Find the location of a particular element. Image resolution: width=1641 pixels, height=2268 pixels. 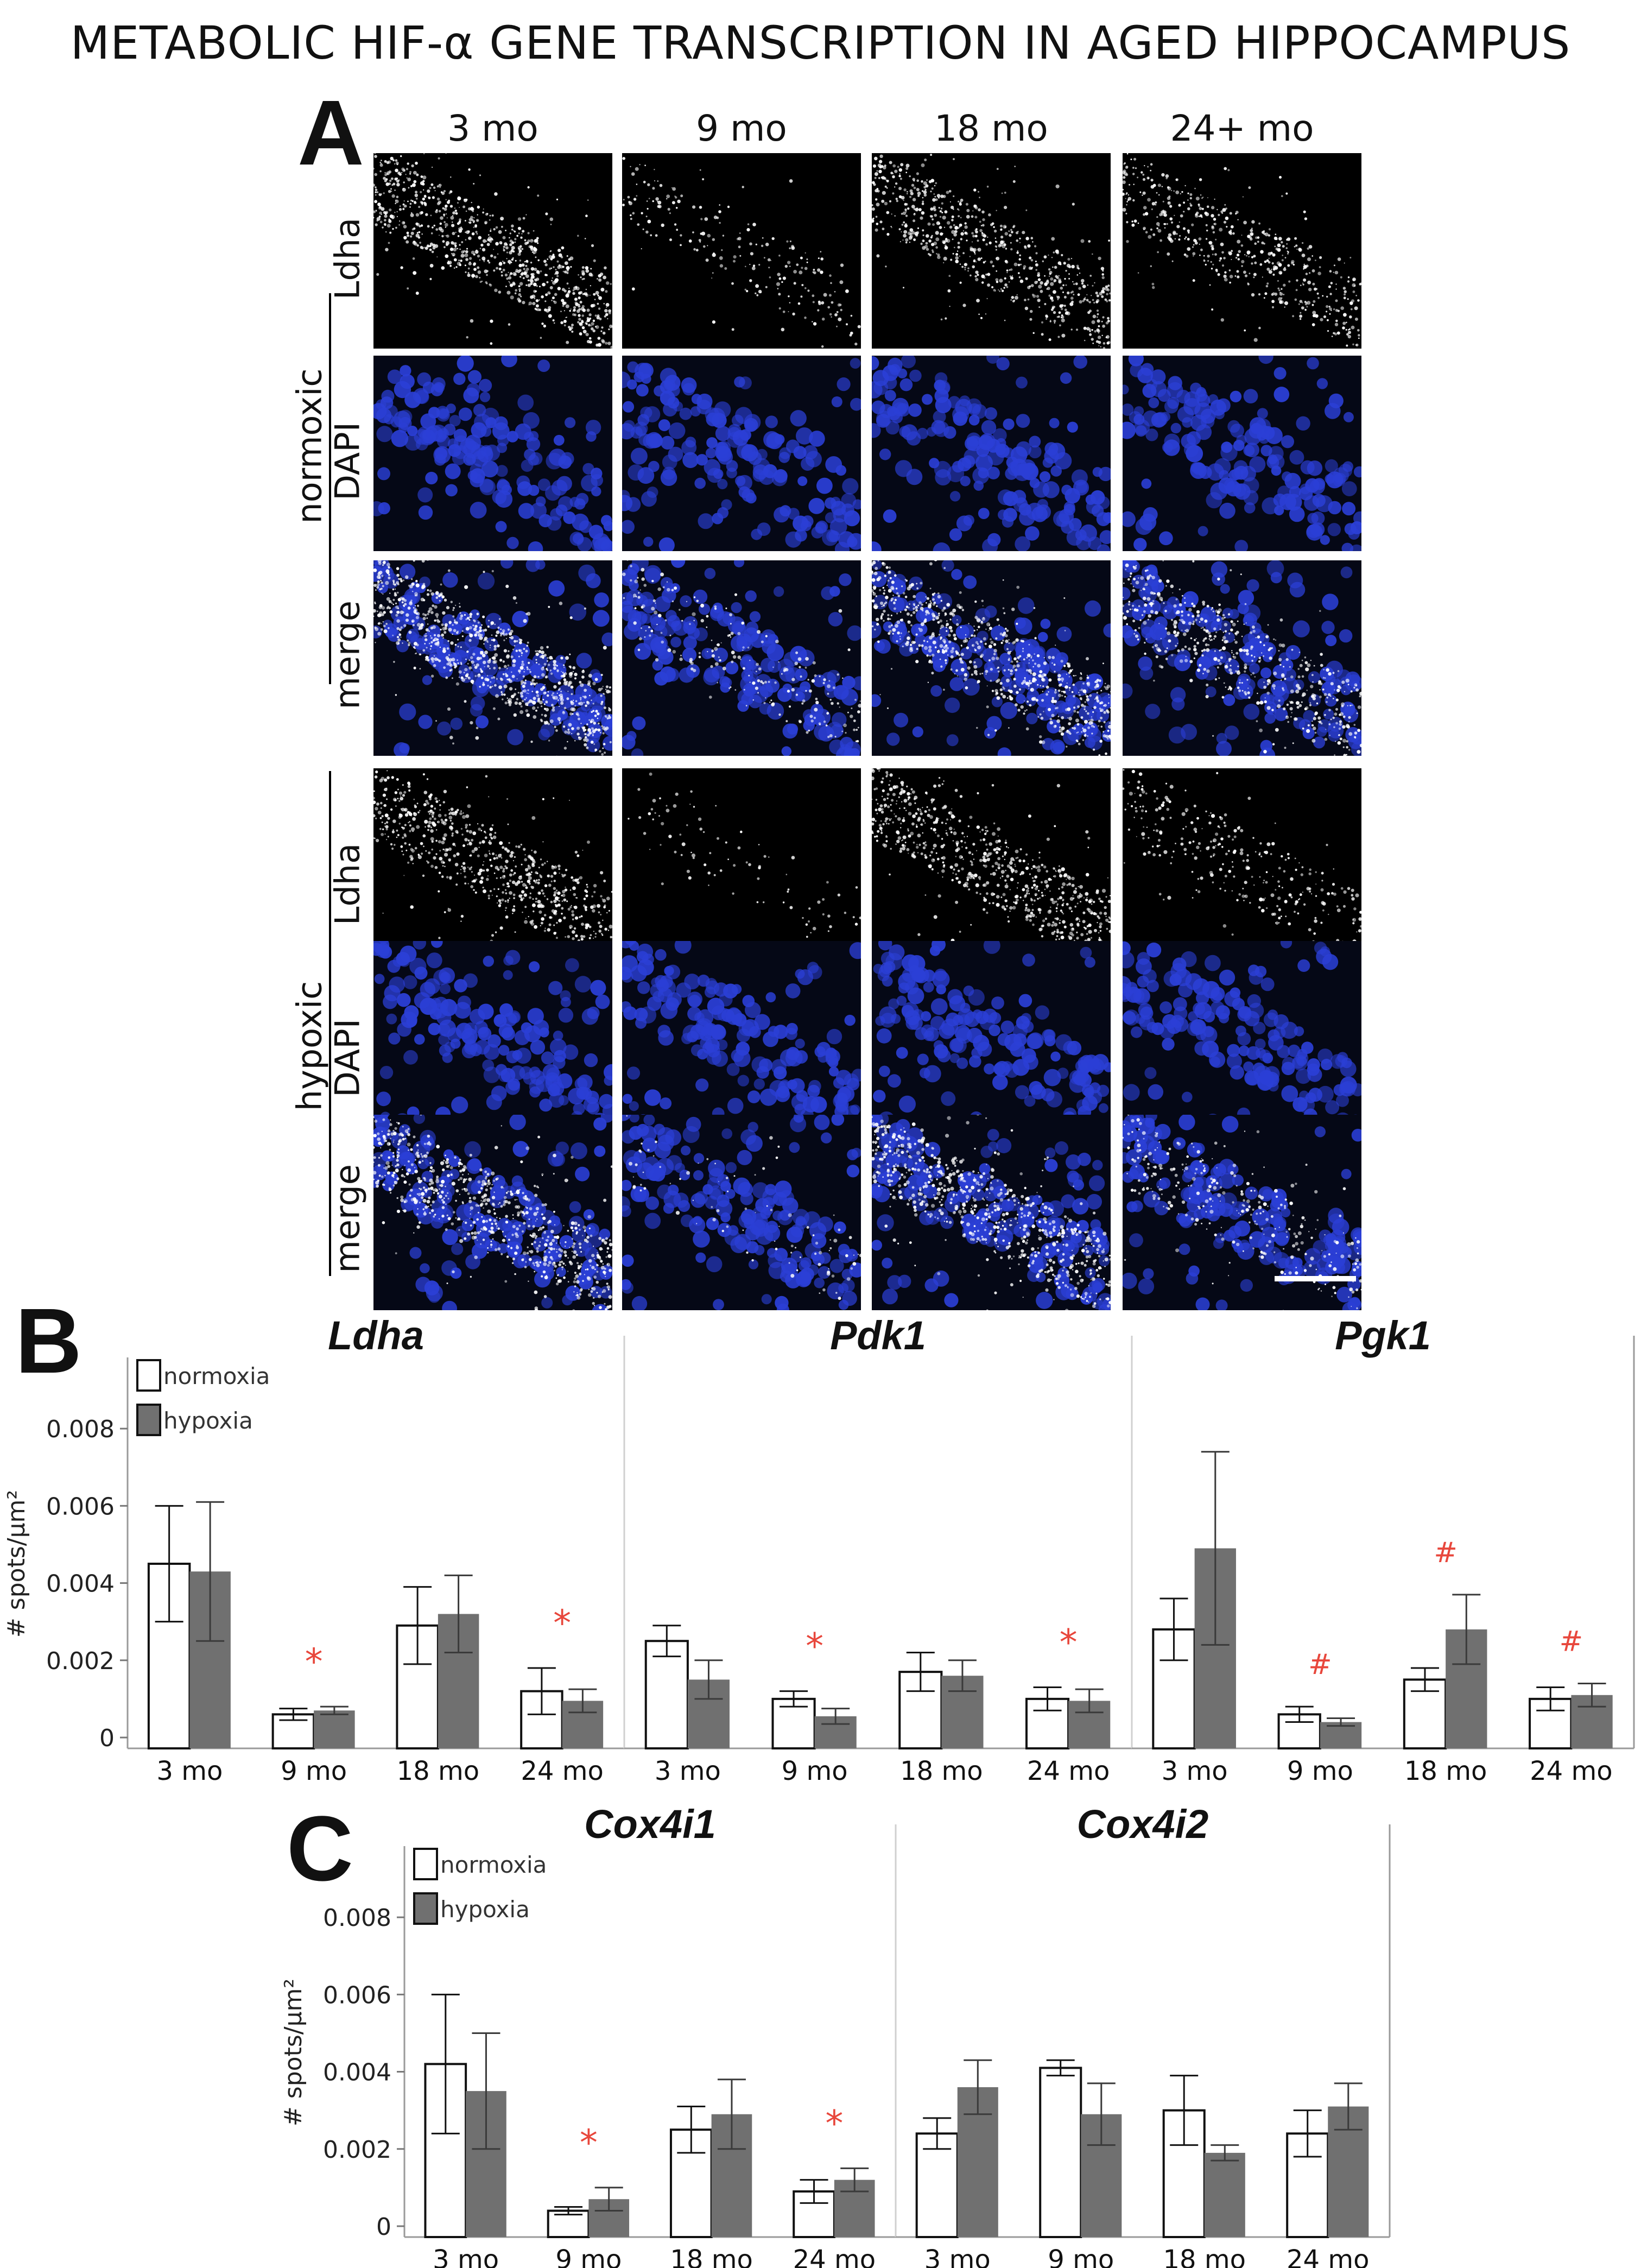

ldha-y-tick-label: 0.004 is located at coordinates (80, 1584).